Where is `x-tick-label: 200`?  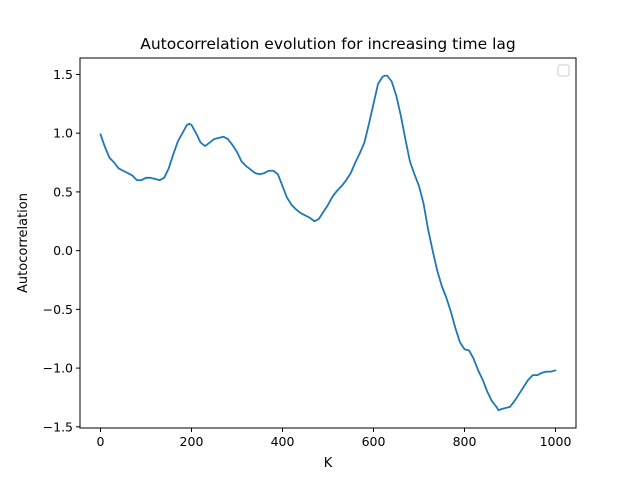 x-tick-label: 200 is located at coordinates (192, 441).